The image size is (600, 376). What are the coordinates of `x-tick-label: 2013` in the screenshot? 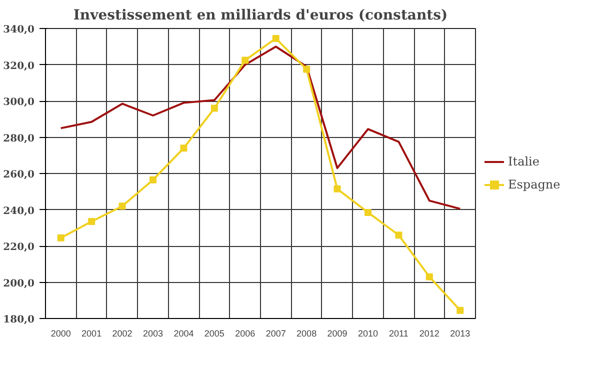 It's located at (460, 333).